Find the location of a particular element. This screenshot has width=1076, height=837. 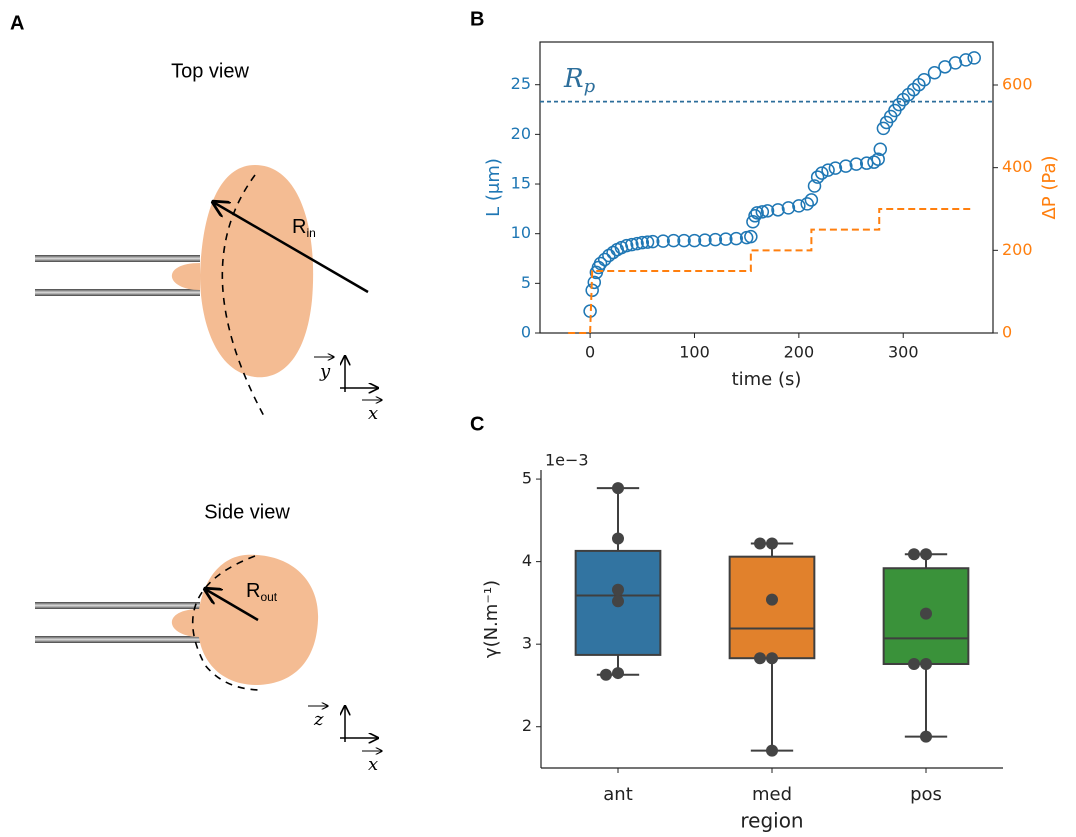

reference-symbol: R is located at coordinates (573, 79).